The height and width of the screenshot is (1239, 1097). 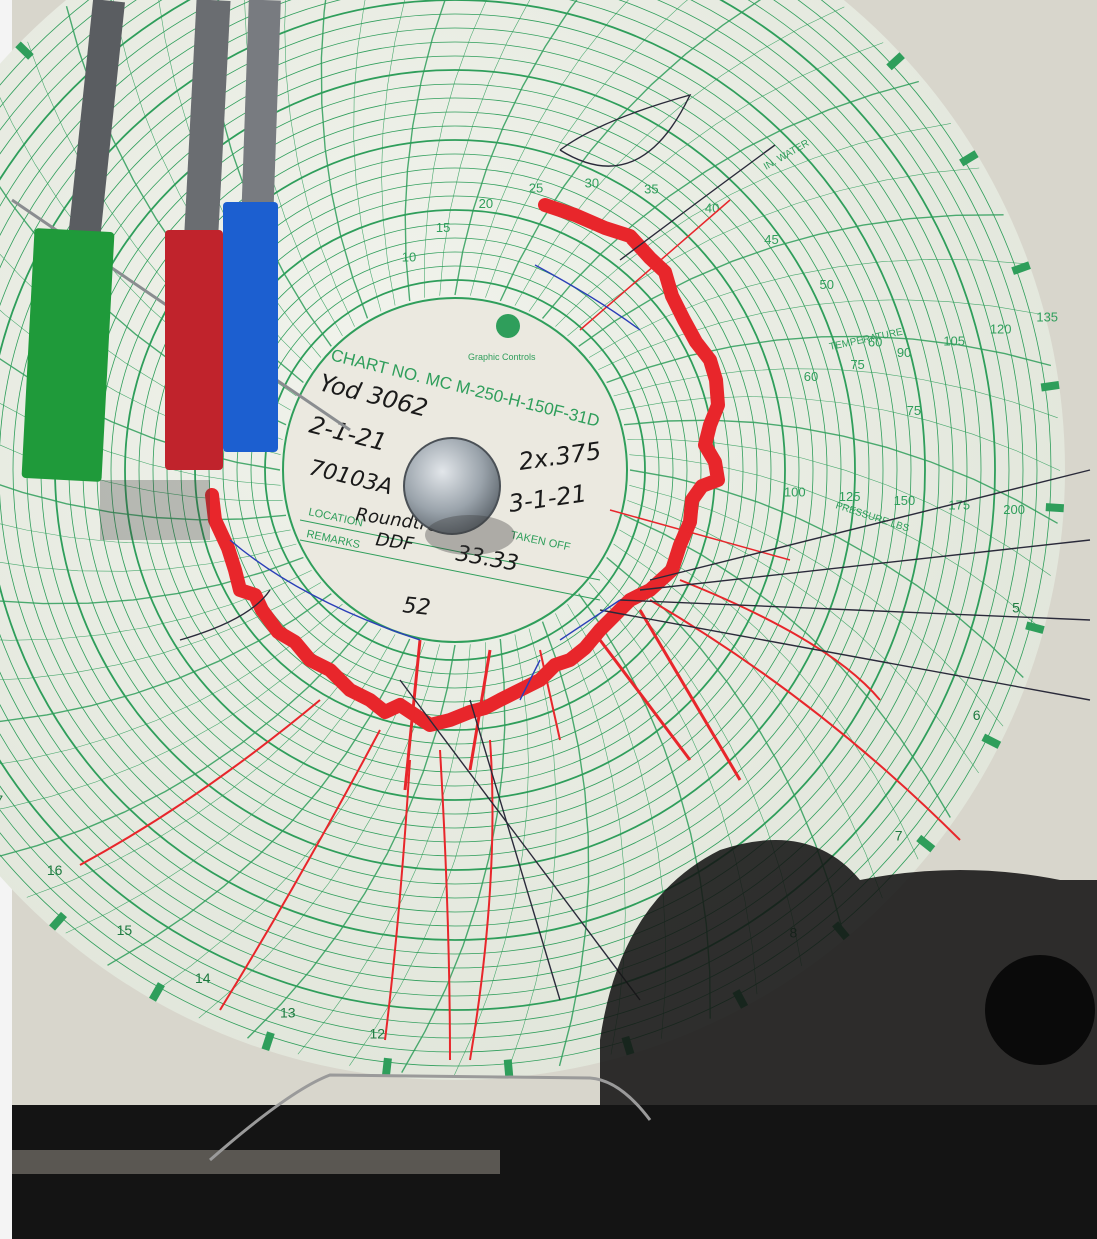 What do you see at coordinates (378, 1034) in the screenshot?
I see `hour-mark-label: 12` at bounding box center [378, 1034].